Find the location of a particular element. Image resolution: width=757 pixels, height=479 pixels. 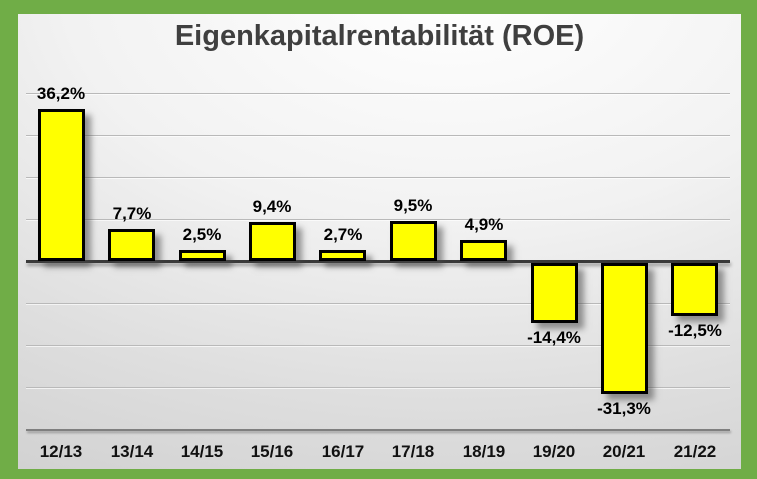

bar-value-label: -31,3% is located at coordinates (624, 408).